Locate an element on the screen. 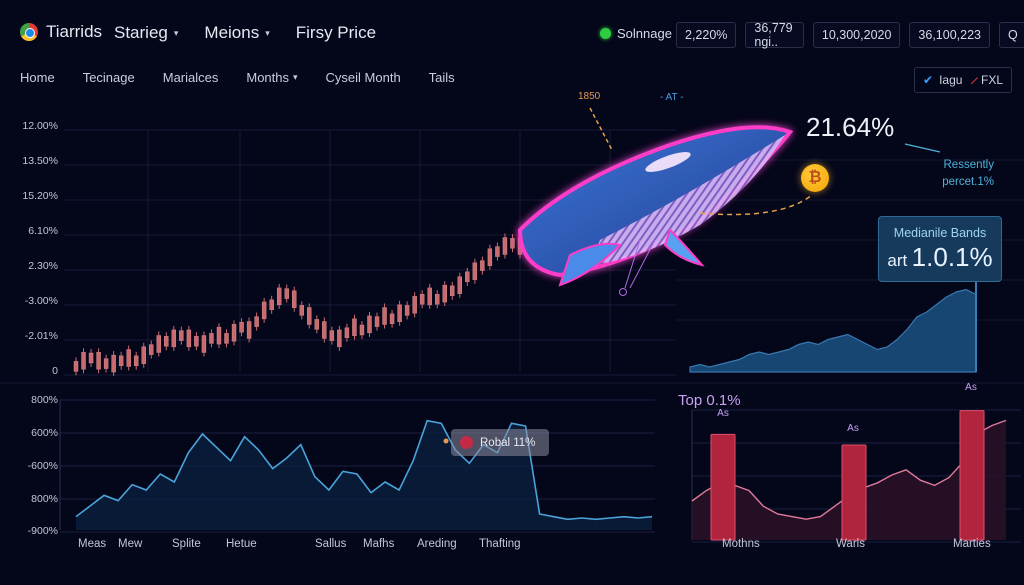  annotation-marker-icon is located at coordinates (623, 292).